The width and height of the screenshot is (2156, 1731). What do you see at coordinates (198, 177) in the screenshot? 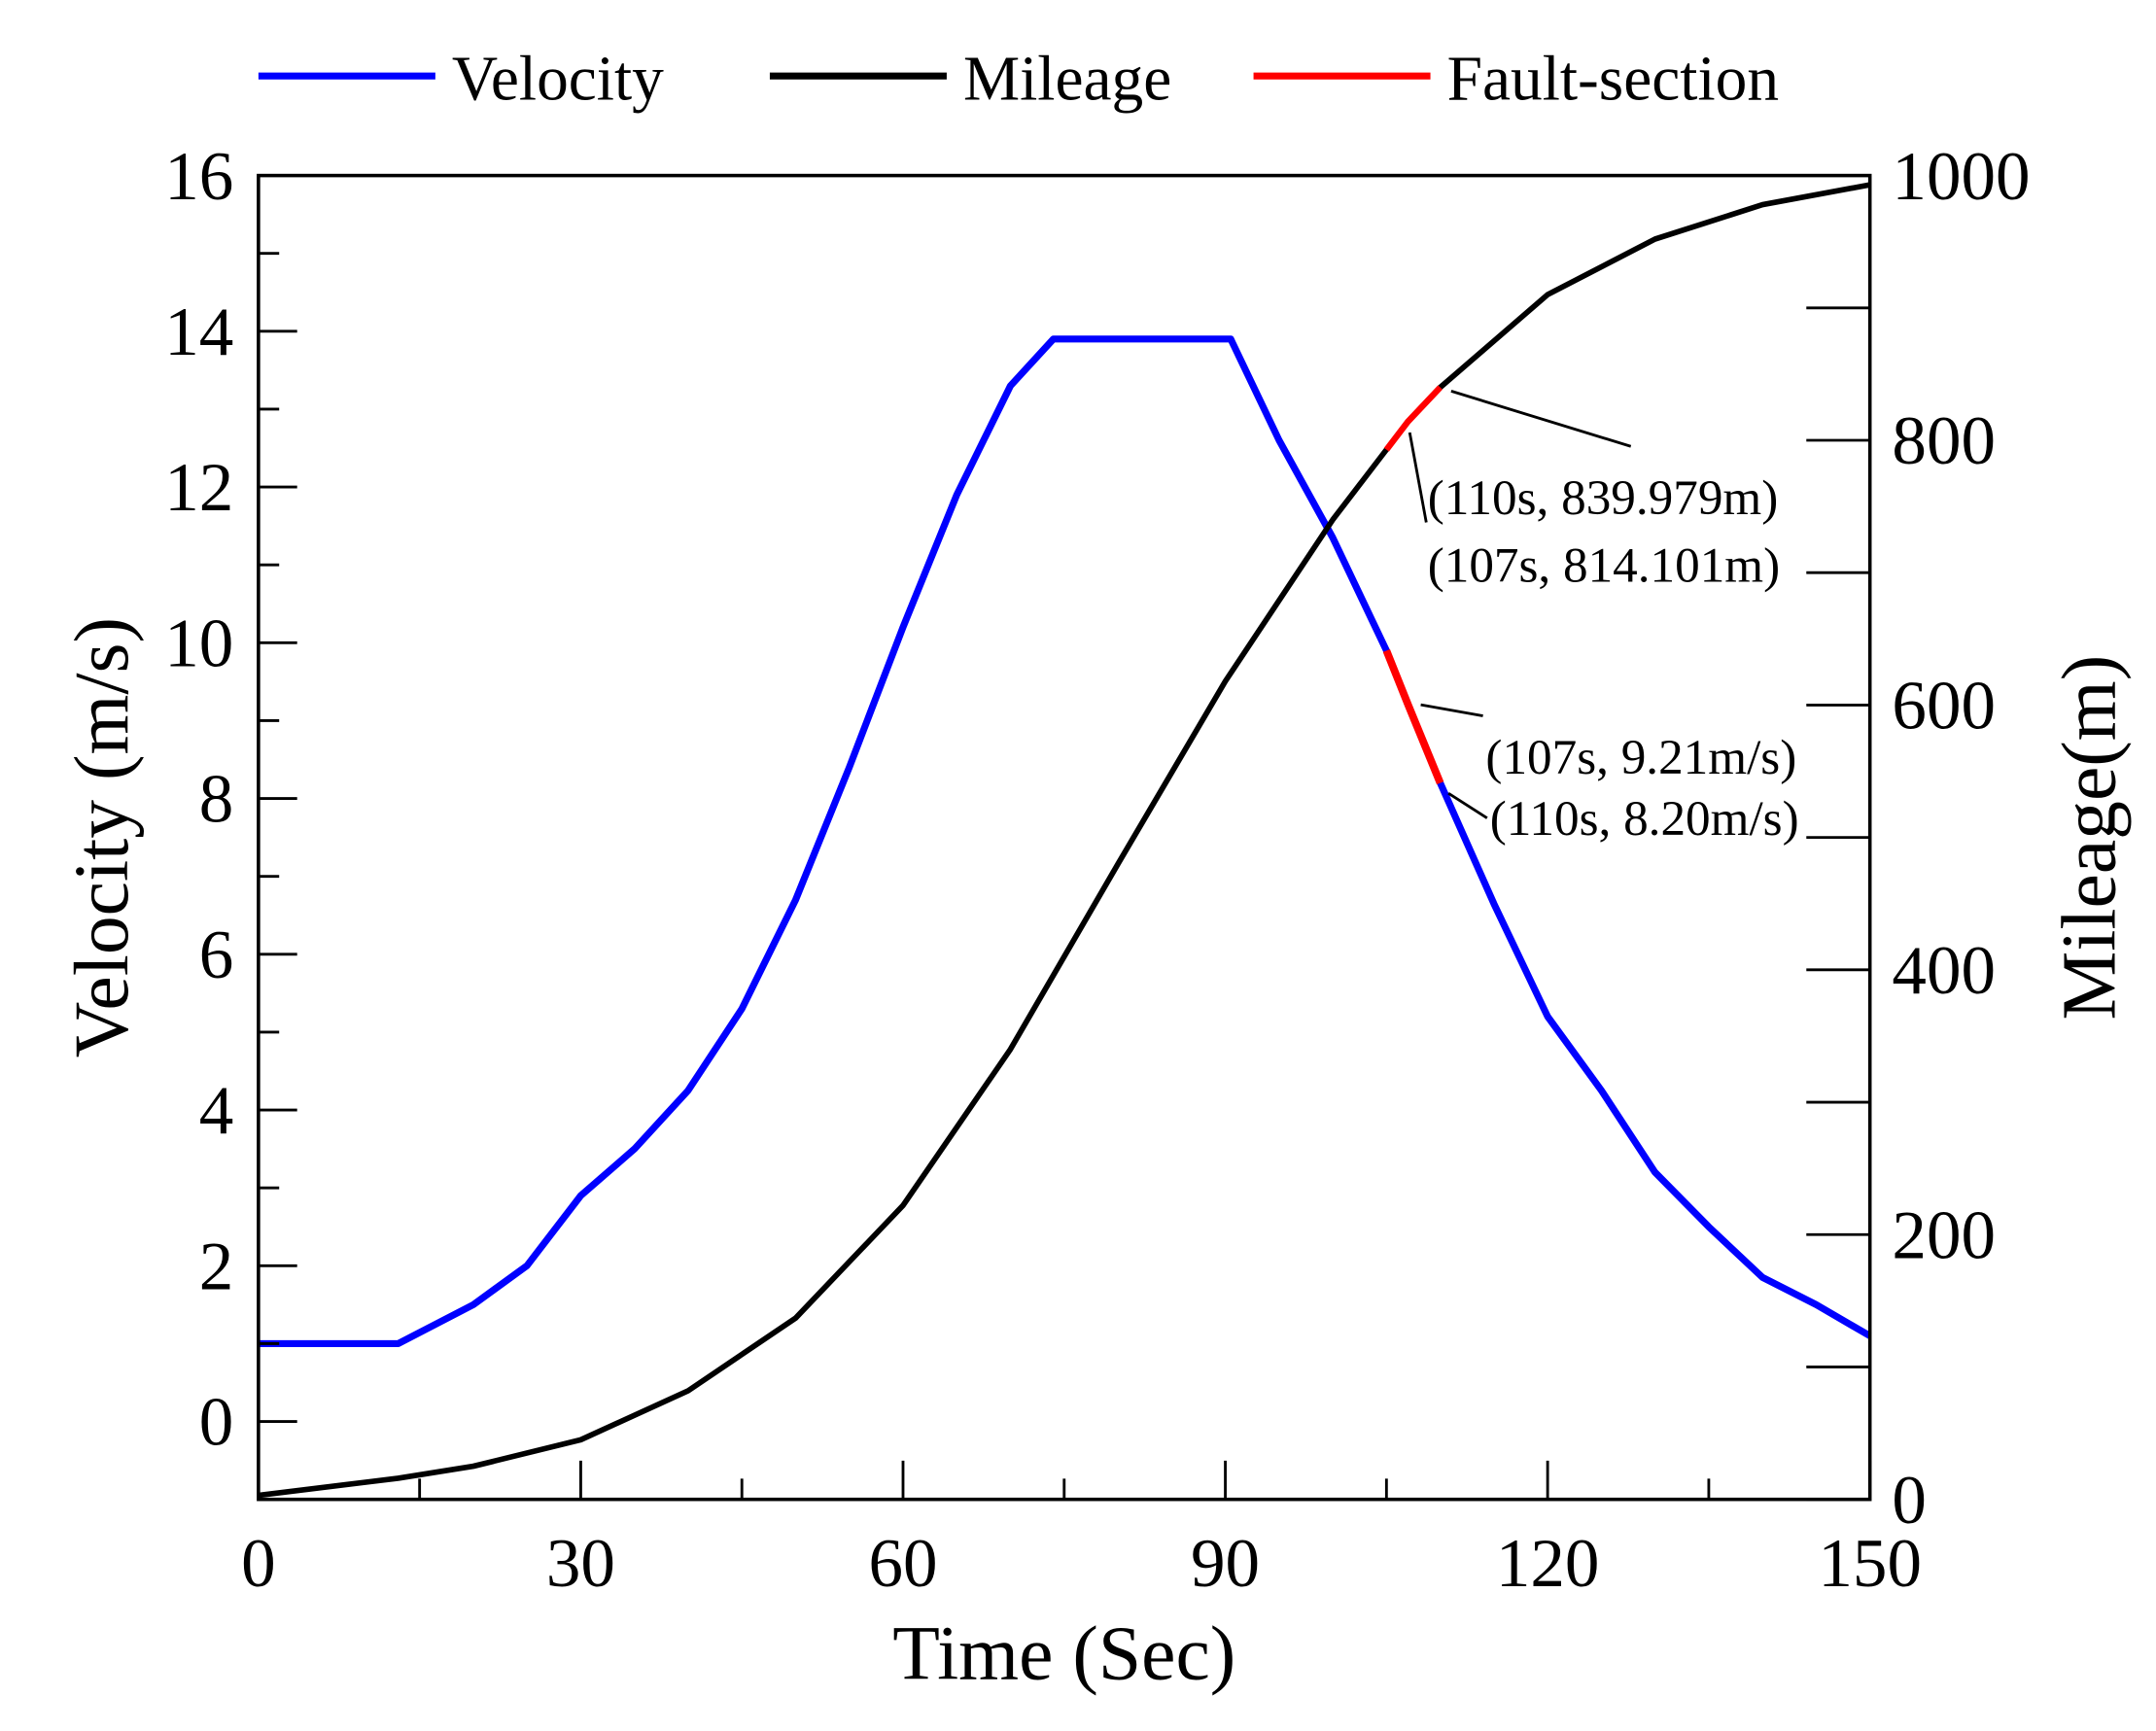
I see `y-left-tick-label: 16` at bounding box center [198, 177].